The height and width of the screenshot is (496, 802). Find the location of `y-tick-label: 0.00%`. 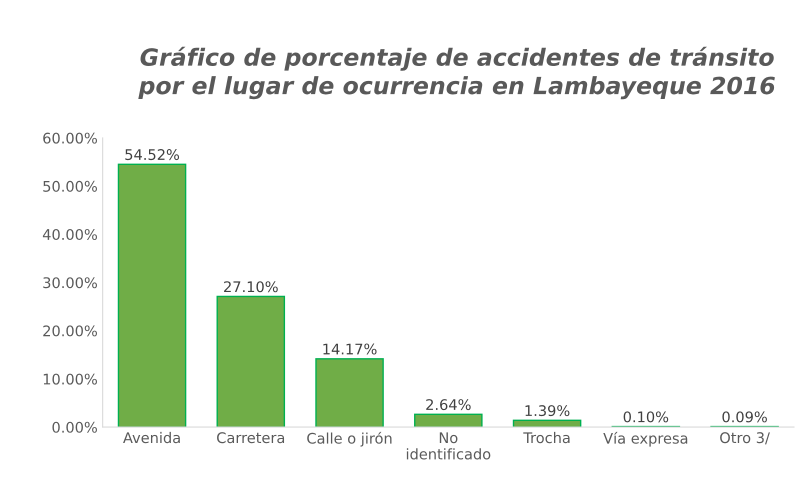

y-tick-label: 0.00% is located at coordinates (74, 427).